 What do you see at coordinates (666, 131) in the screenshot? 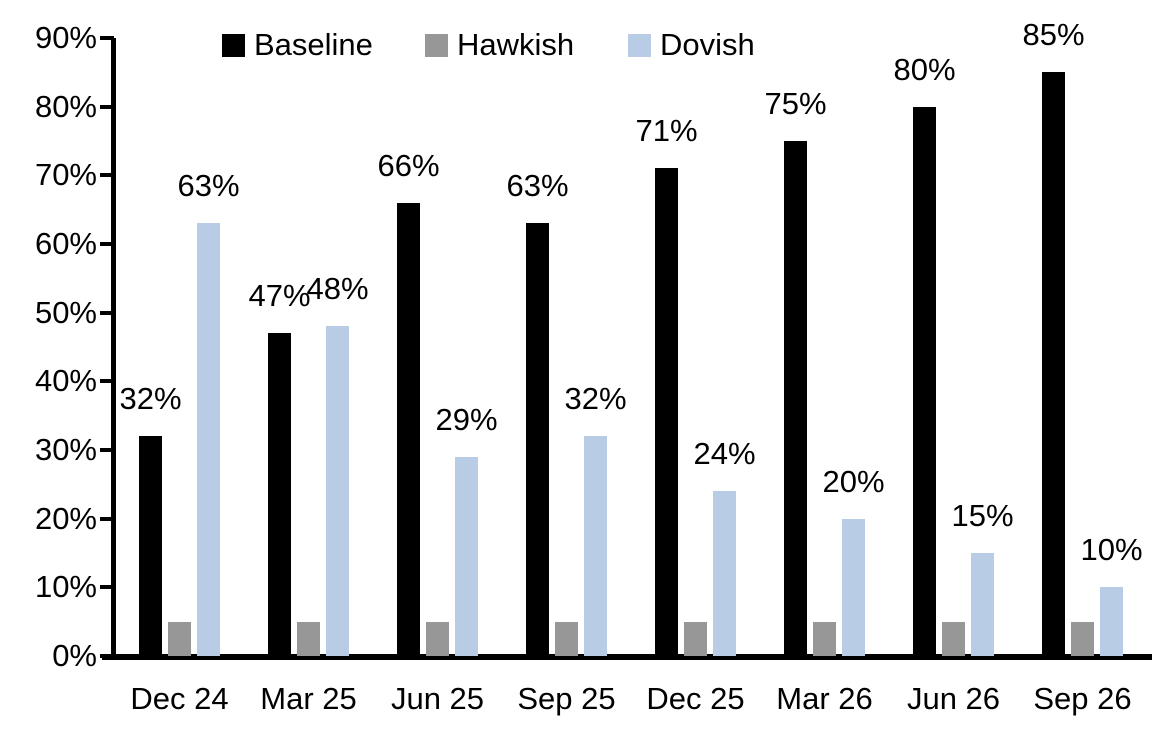
I see `data-label-baseline: 71%` at bounding box center [666, 131].